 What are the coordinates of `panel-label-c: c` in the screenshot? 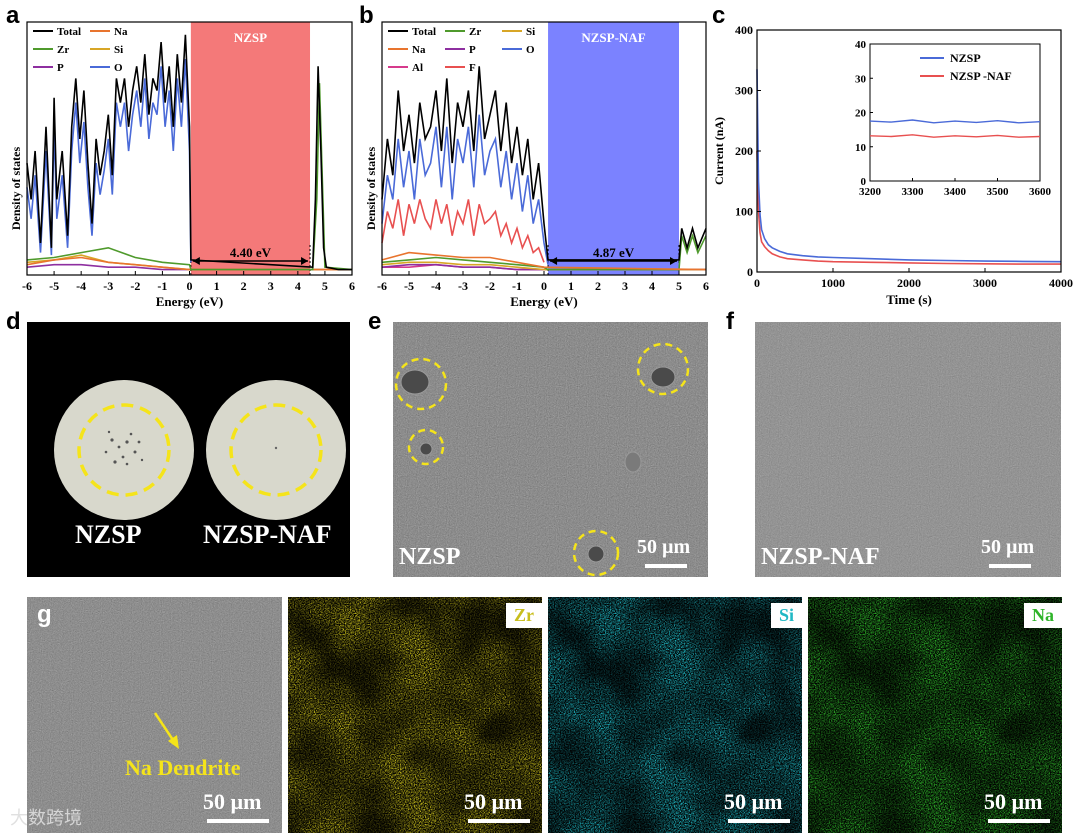 It's located at (719, 15).